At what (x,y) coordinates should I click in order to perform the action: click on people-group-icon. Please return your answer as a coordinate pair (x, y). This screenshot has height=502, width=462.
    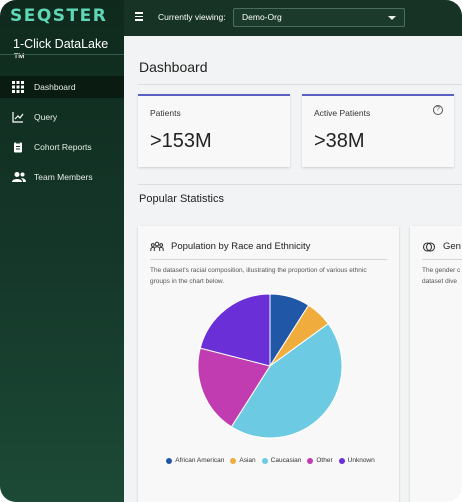
    Looking at the image, I should click on (157, 247).